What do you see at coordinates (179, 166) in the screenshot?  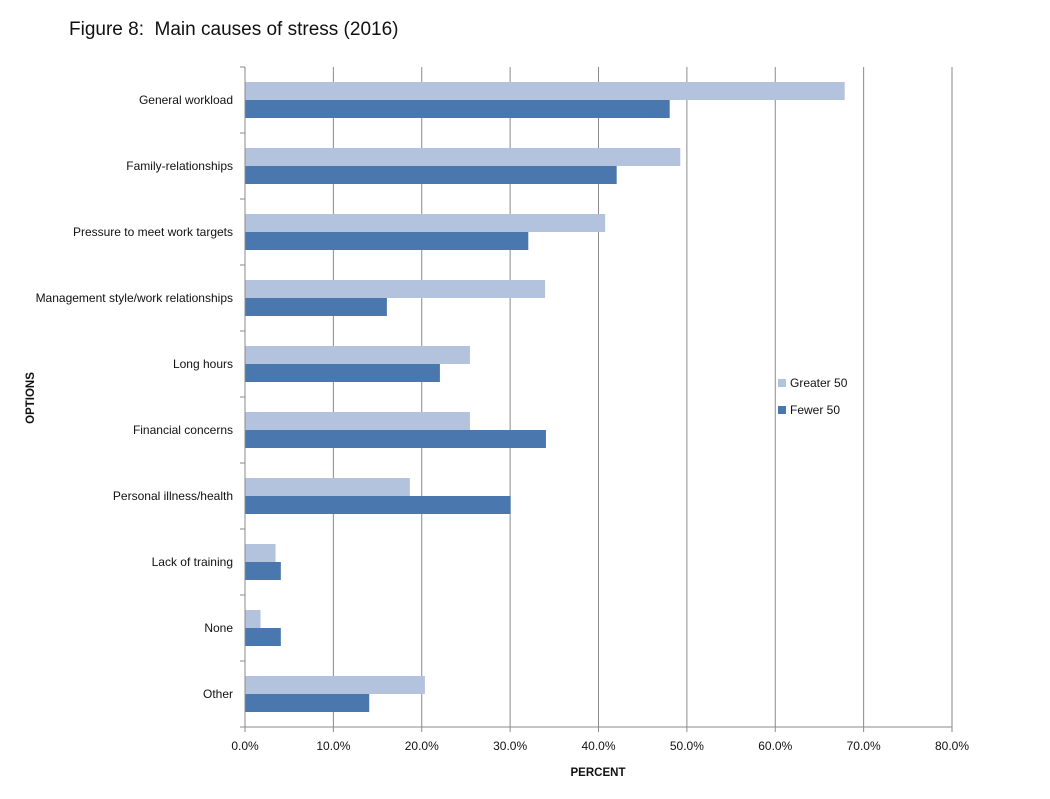 I see `category-label: Family-relationships` at bounding box center [179, 166].